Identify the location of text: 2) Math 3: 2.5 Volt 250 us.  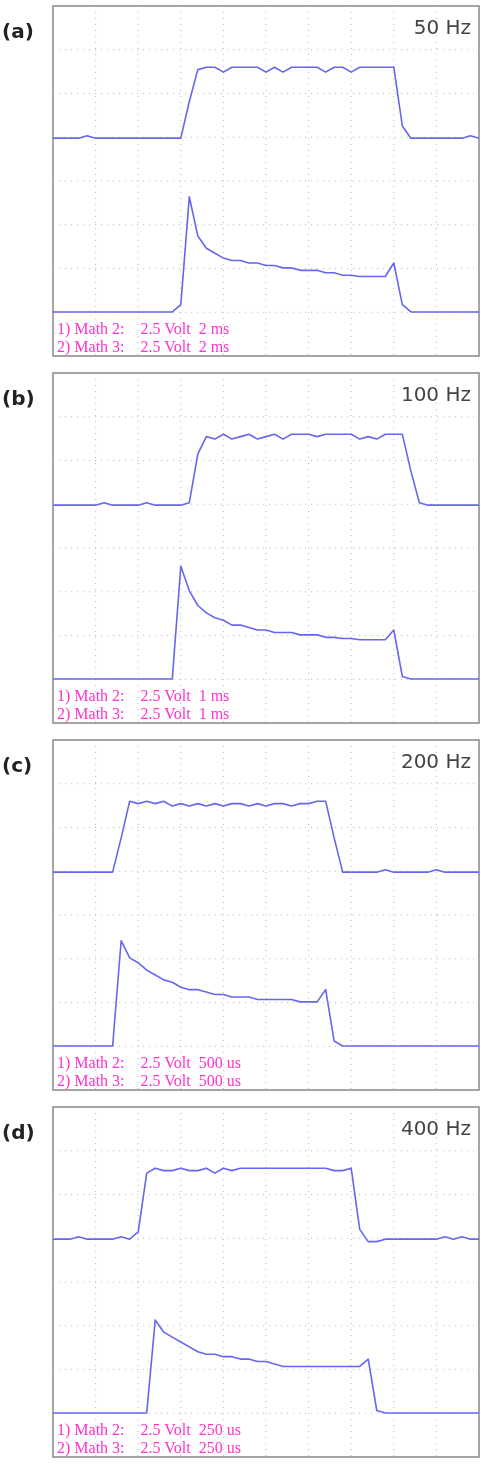
(149, 1448).